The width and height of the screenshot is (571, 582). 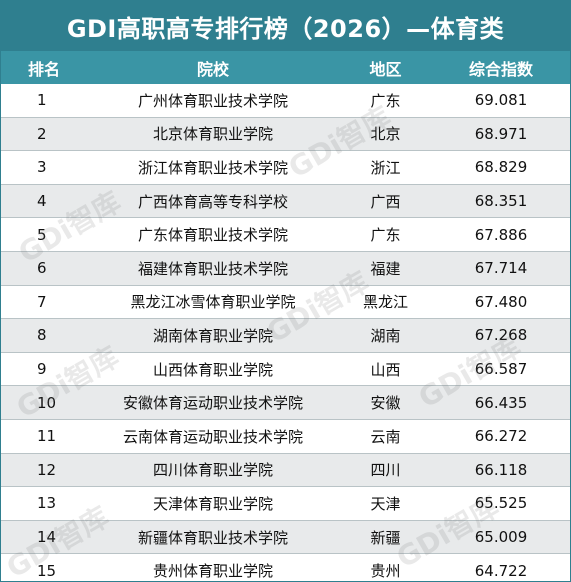 I want to click on rank-cell: 7, so click(x=44, y=302).